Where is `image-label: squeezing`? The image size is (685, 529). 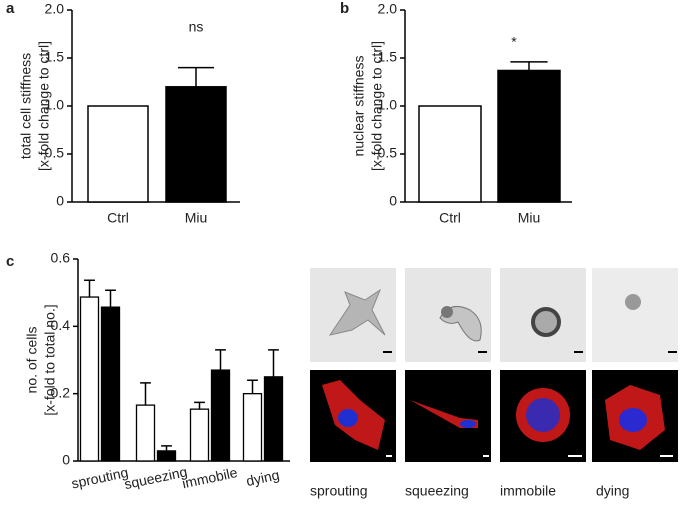 image-label: squeezing is located at coordinates (437, 491).